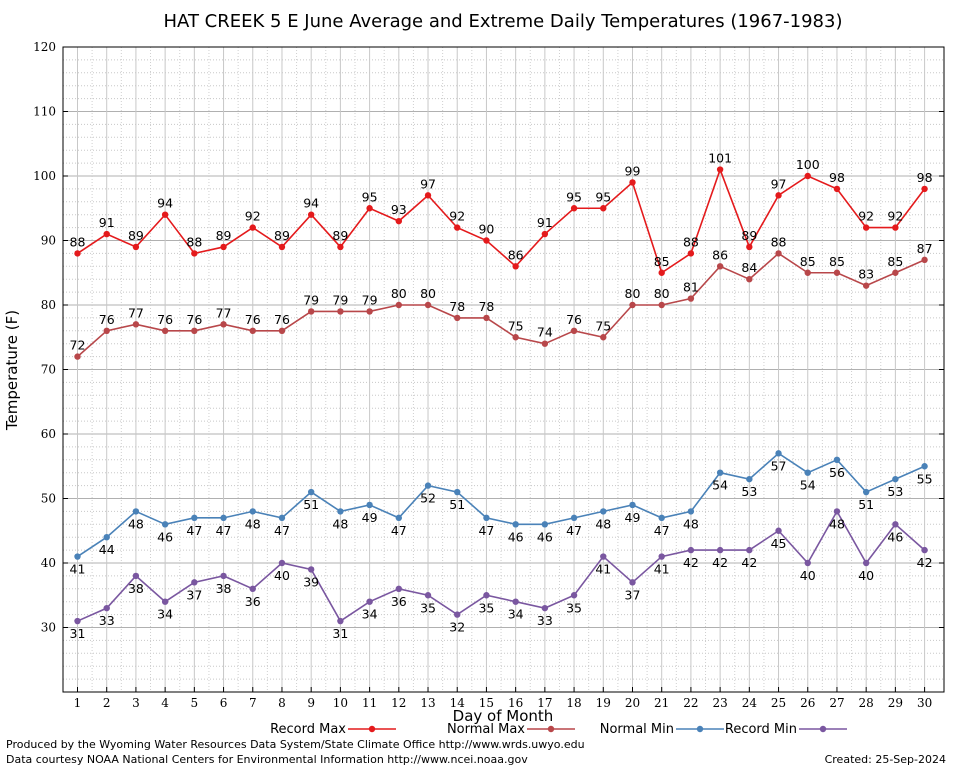 The image size is (954, 768). I want to click on data-label: 84, so click(749, 267).